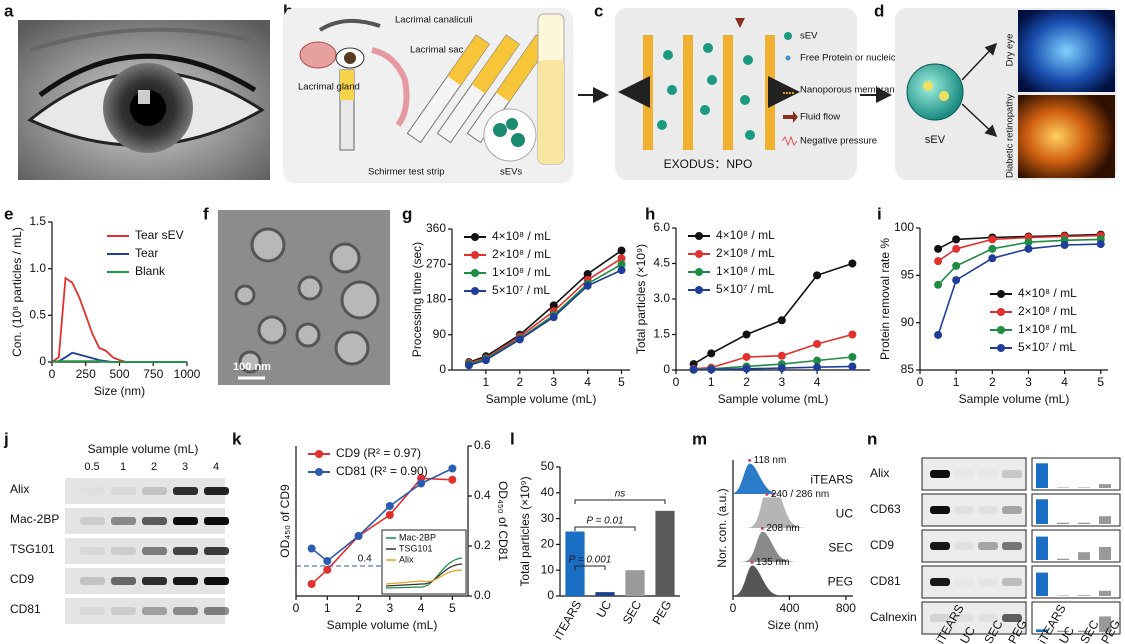 This screenshot has height=644, width=1125. What do you see at coordinates (967, 634) in the screenshot?
I see `lane-label: UC` at bounding box center [967, 634].